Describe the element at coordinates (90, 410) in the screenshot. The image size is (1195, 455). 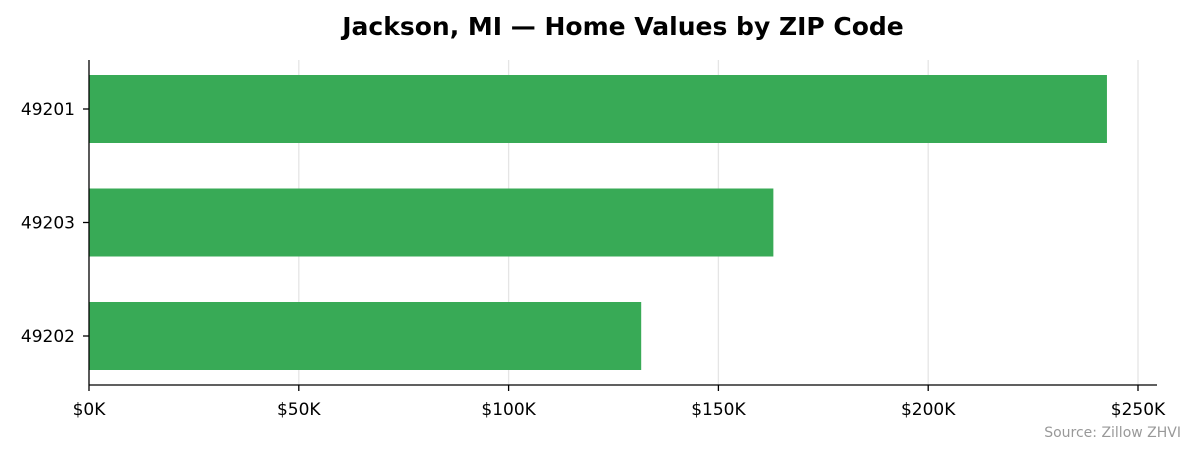
I see `x-tick-label: $0K` at that location.